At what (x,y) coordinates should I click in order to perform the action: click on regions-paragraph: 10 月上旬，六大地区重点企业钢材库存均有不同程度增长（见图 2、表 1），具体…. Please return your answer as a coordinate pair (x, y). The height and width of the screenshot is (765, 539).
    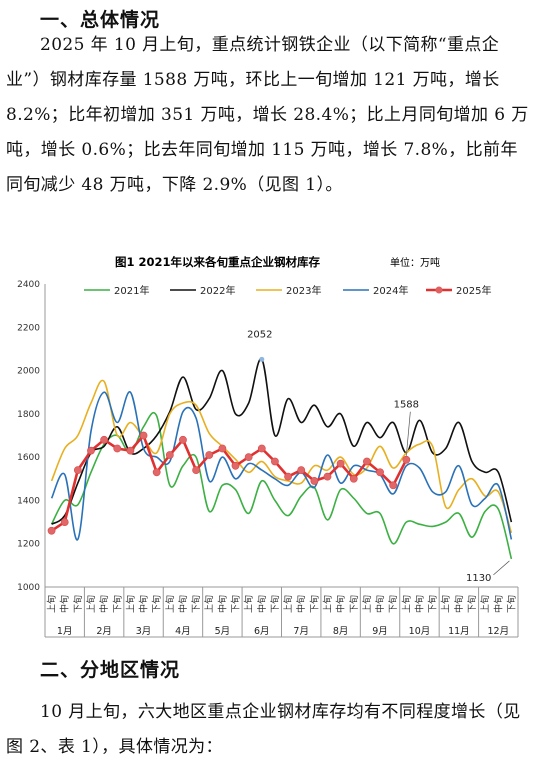
    Looking at the image, I should click on (269, 730).